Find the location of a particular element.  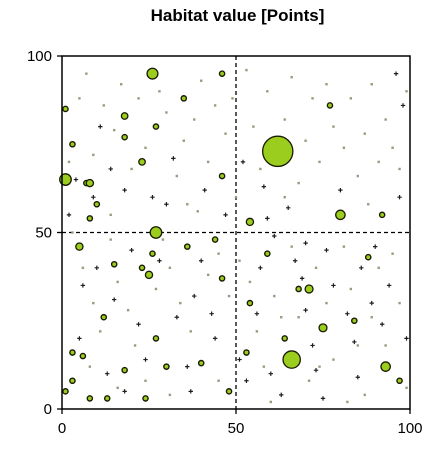

chart-title: Habitat value [Points] is located at coordinates (237, 15).